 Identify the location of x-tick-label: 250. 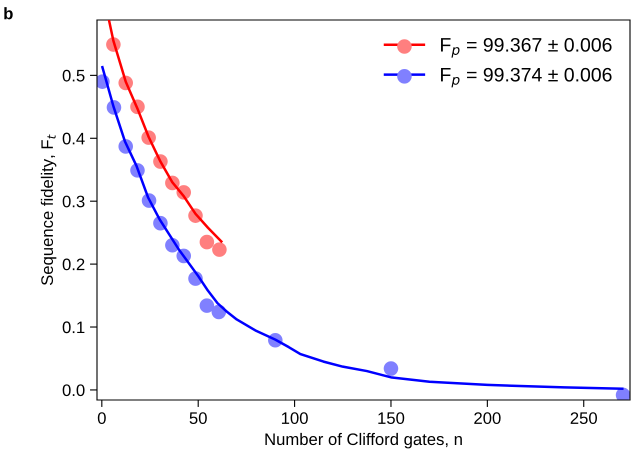
(583, 418).